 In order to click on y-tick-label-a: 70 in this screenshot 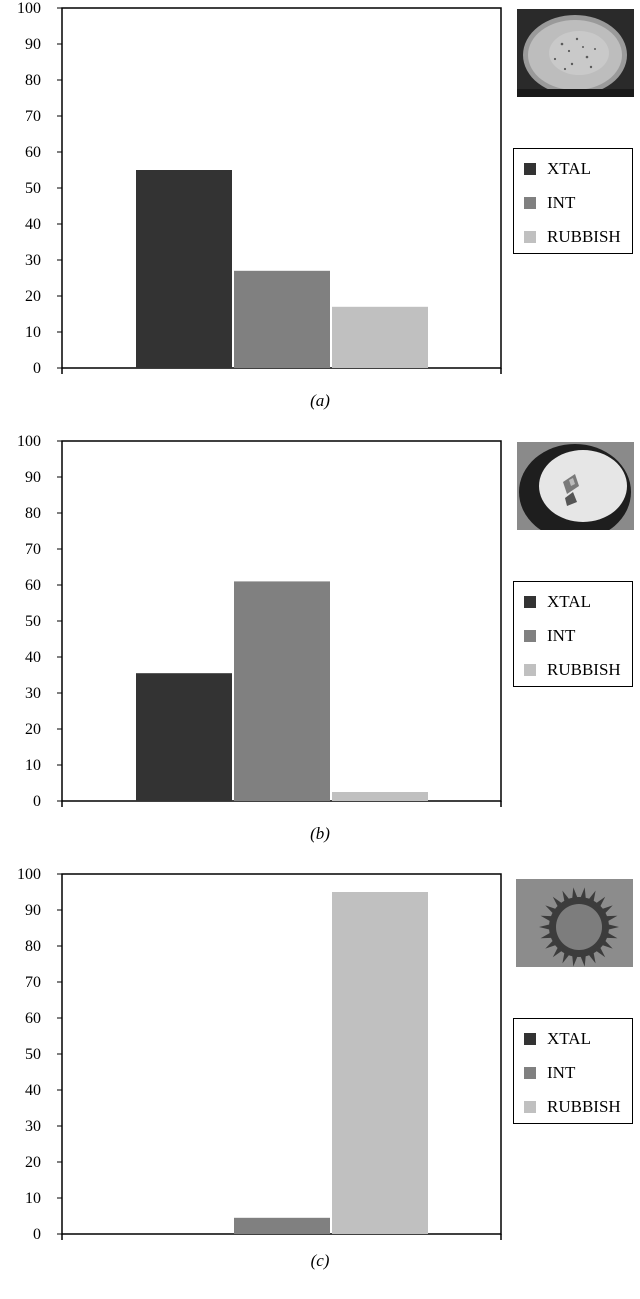, I will do `click(33, 116)`.